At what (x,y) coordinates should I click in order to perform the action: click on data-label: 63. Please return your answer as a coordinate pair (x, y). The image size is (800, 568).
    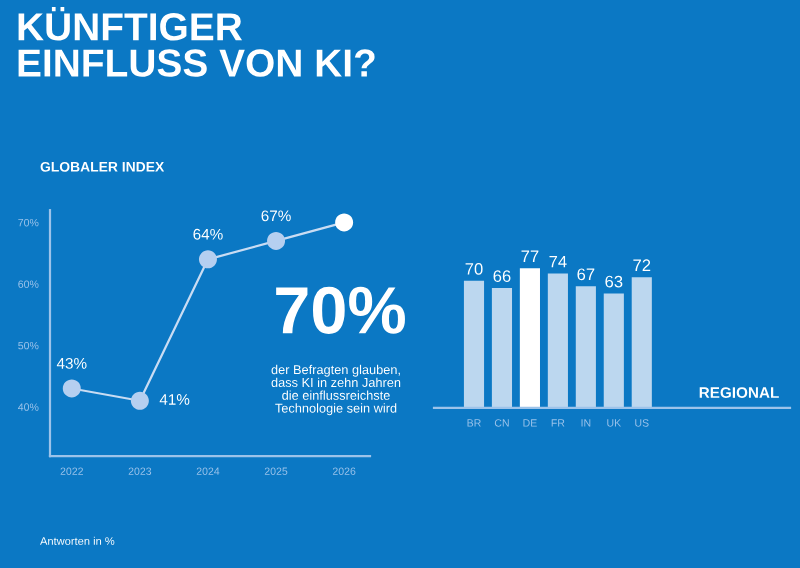
    Looking at the image, I should click on (614, 281).